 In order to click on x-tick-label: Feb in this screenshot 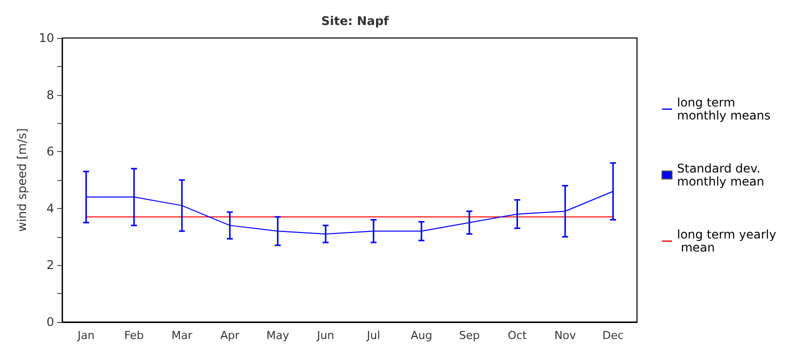, I will do `click(134, 335)`.